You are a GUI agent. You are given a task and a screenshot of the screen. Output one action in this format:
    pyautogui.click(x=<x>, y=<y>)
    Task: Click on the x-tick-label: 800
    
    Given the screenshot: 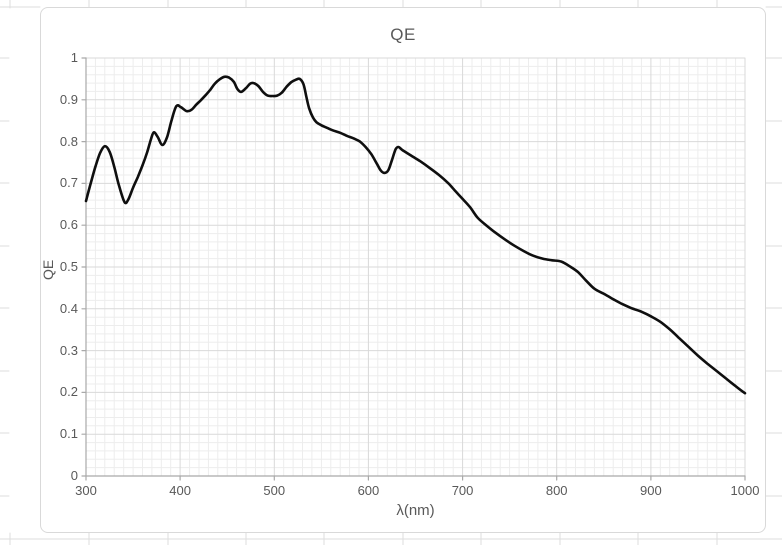 What is the action you would take?
    pyautogui.click(x=556, y=490)
    